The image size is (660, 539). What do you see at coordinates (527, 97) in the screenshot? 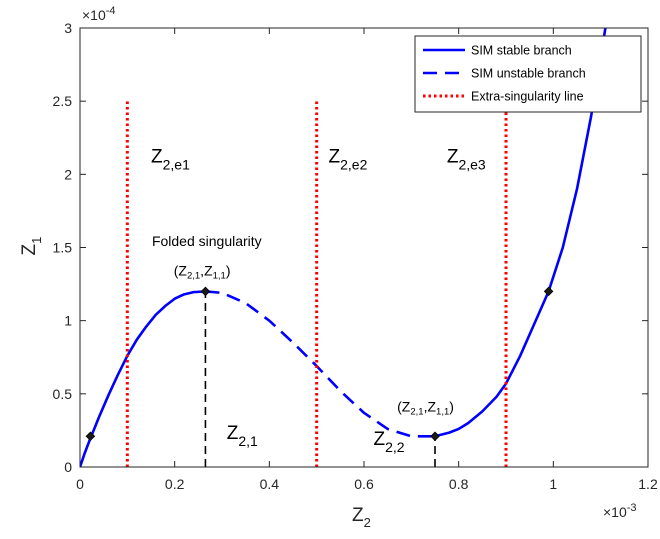
I see `legend-entry: Extra-singularity line` at bounding box center [527, 97].